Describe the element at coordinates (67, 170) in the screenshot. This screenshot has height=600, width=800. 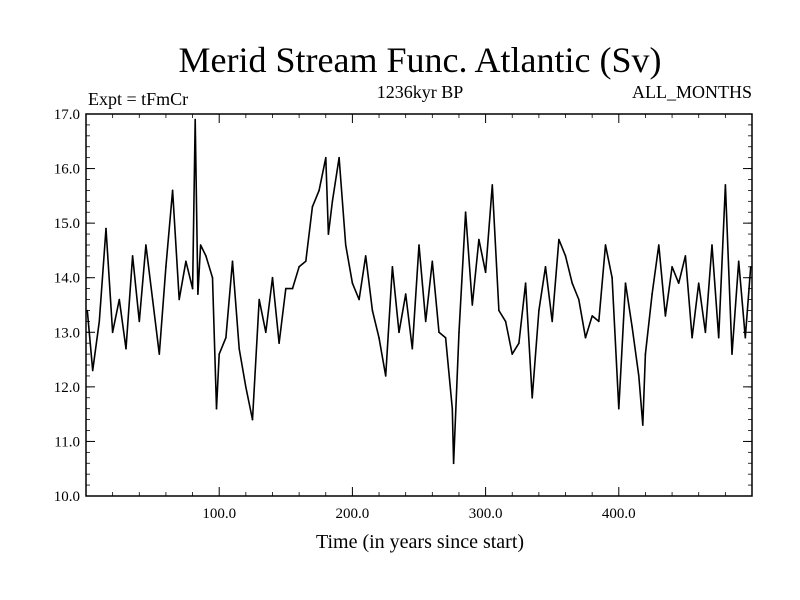
I see `y-tick-label: 16.0` at that location.